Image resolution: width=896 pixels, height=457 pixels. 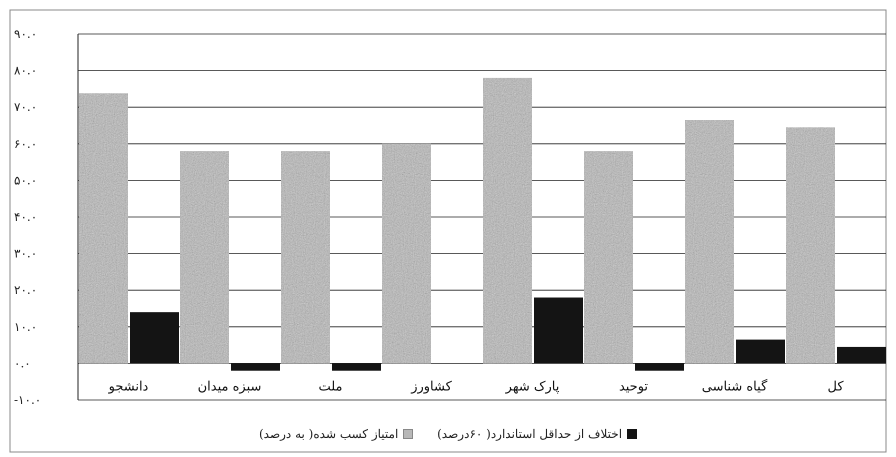 I want to click on x-category-label: پارک شهر, so click(x=532, y=386).